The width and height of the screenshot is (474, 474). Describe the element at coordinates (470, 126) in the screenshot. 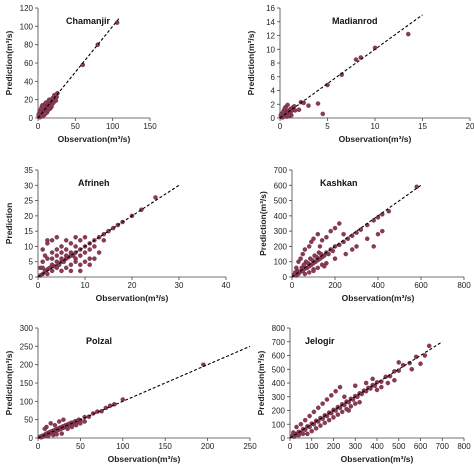

I see `x-tick-label: 20` at that location.